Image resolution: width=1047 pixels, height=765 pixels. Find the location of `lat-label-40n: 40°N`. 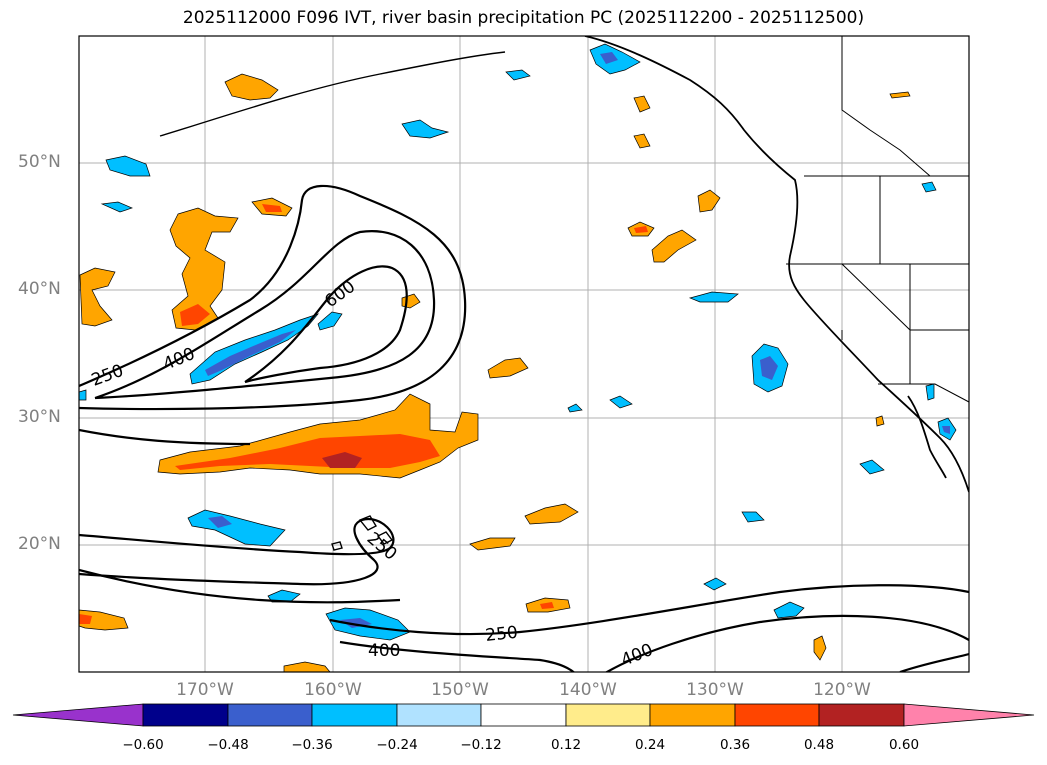

lat-label-40n: 40°N is located at coordinates (39, 289).